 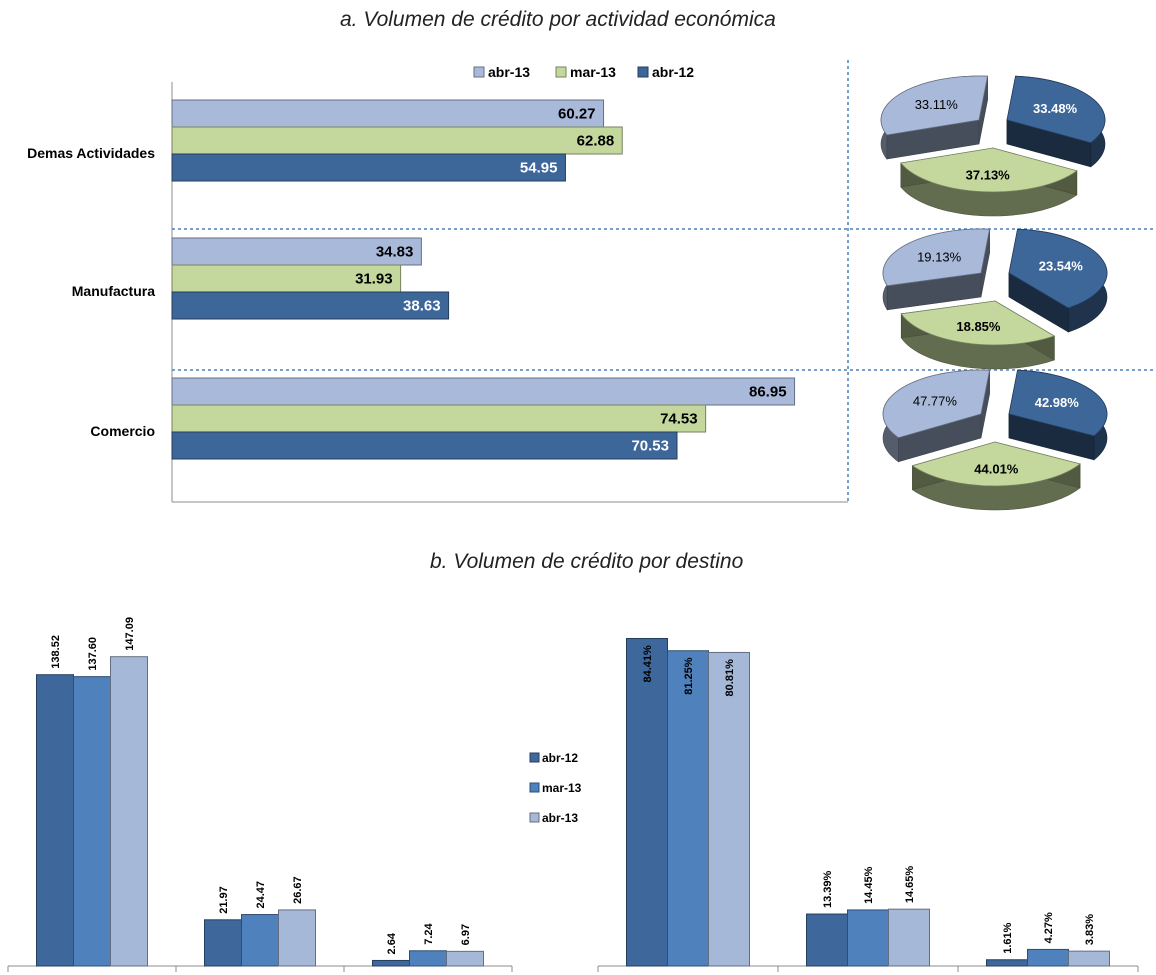 What do you see at coordinates (91, 153) in the screenshot?
I see `hbar-category-0: Demas Actividades` at bounding box center [91, 153].